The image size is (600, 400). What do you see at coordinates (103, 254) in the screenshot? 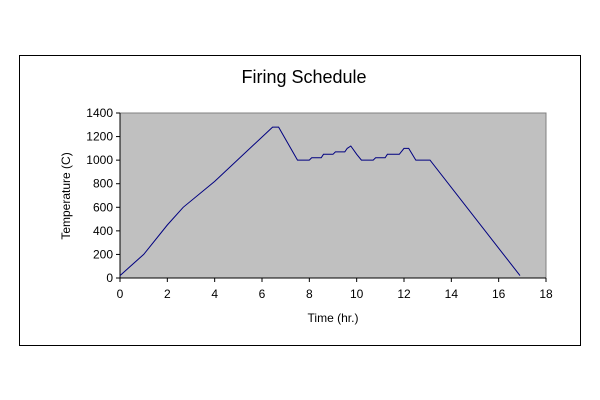
I see `y-tick-label: 200` at bounding box center [103, 254].